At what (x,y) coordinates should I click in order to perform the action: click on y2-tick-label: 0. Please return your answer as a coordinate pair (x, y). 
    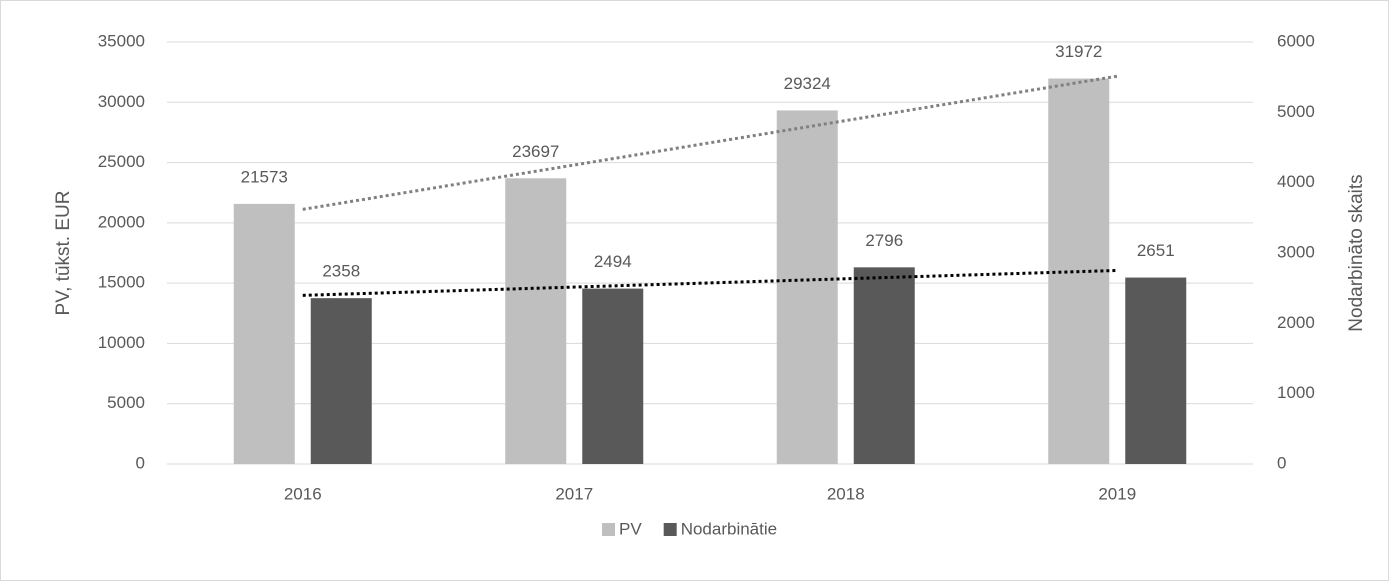
    Looking at the image, I should click on (1281, 462).